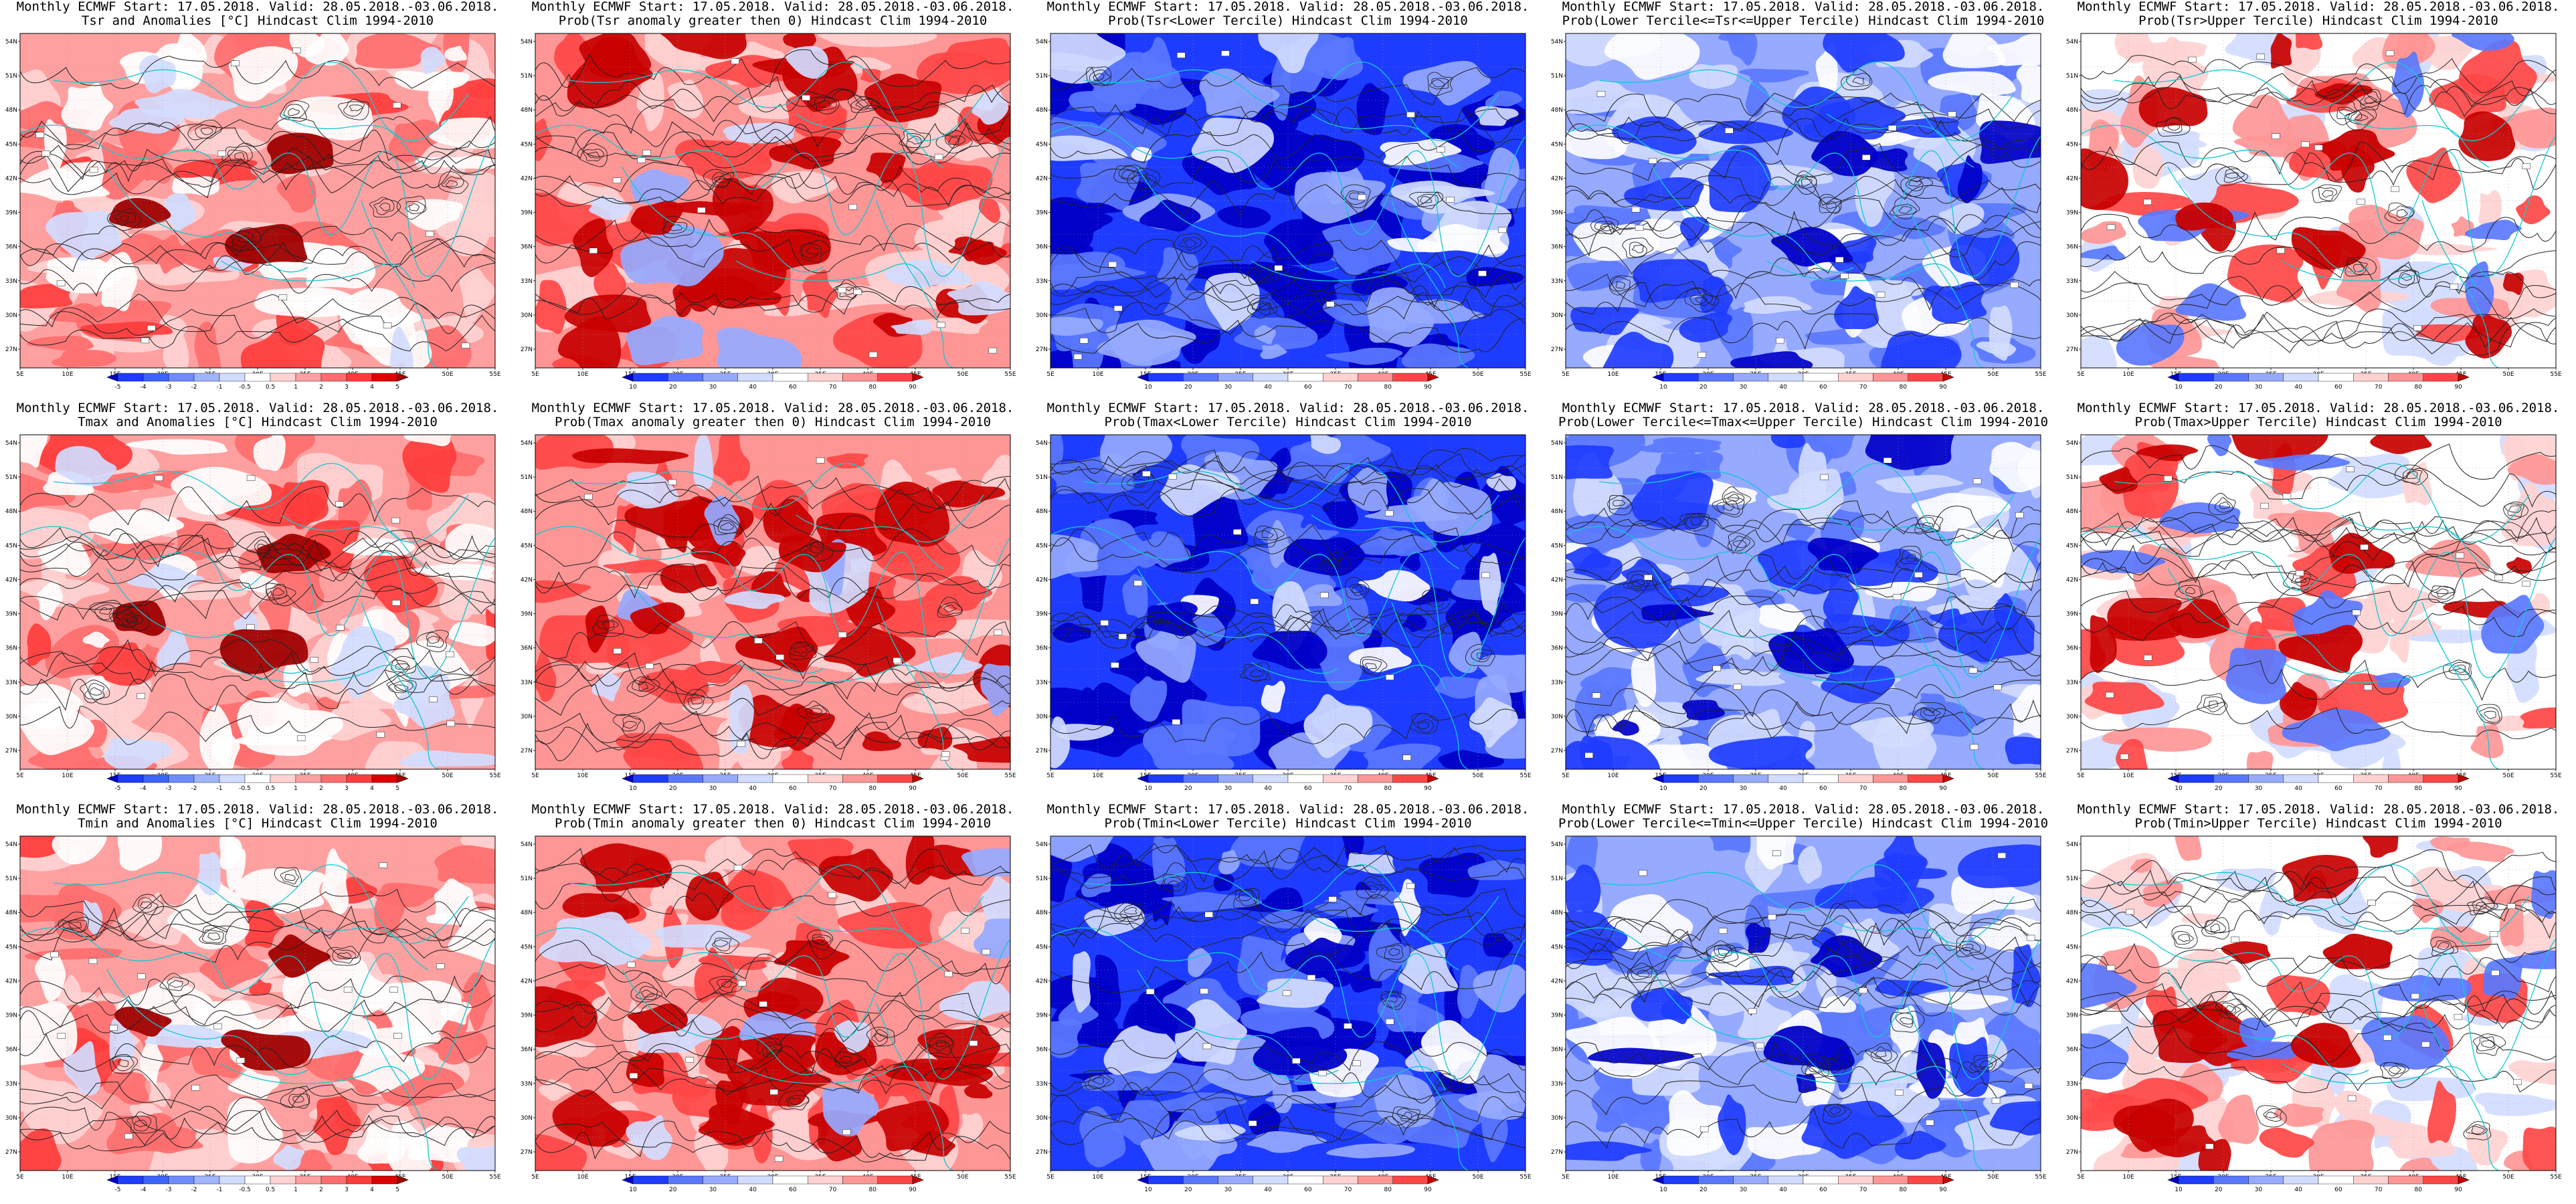 This screenshot has width=2576, height=1204. I want to click on y-tick-label: 39N, so click(1557, 1016).